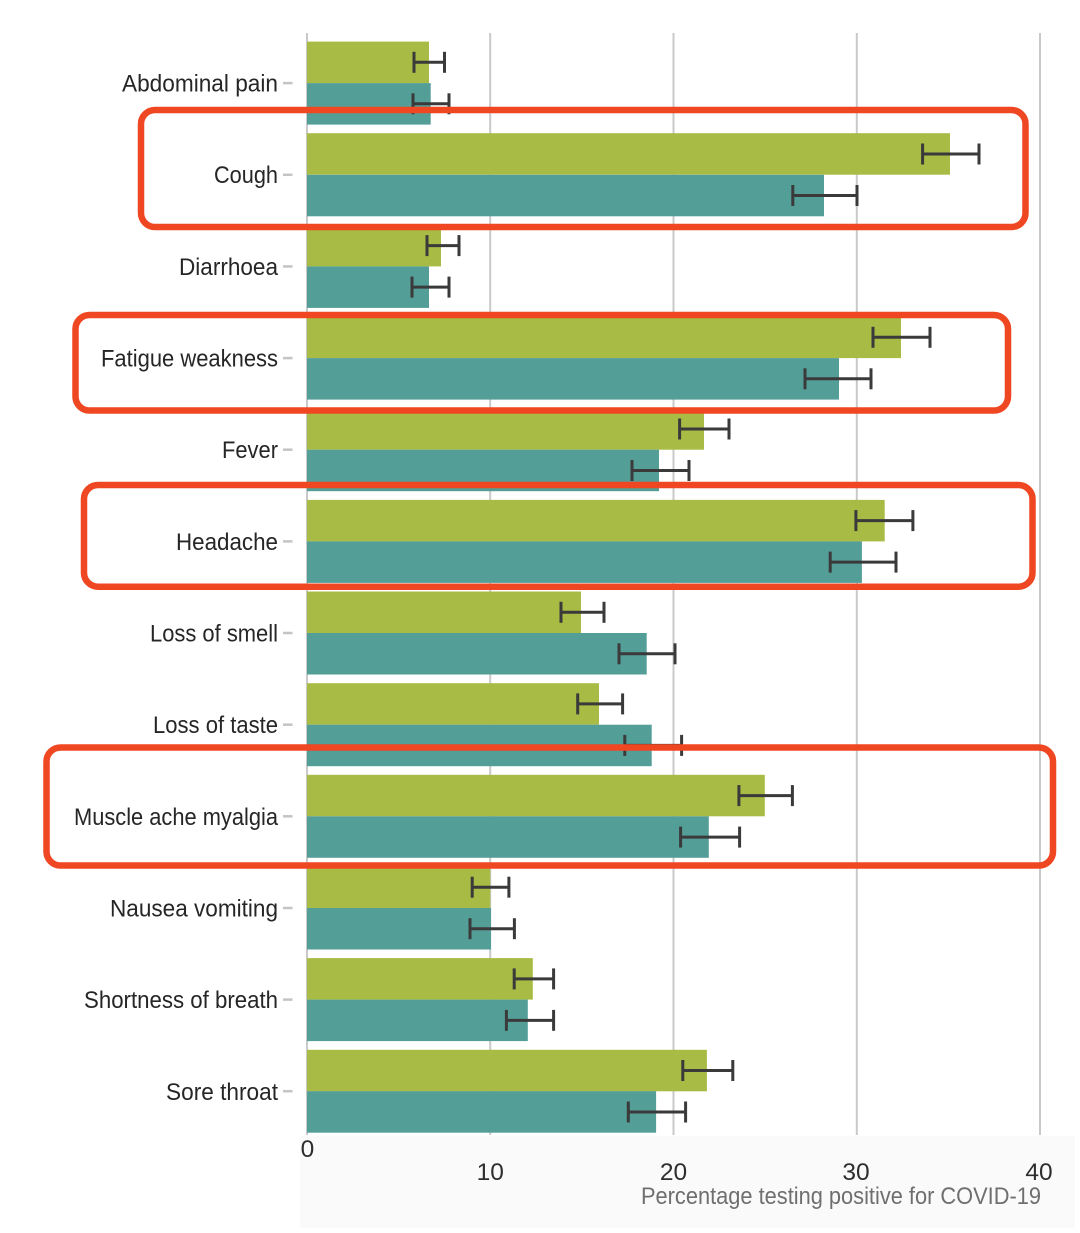  I want to click on svg-text: Headache, so click(227, 542).